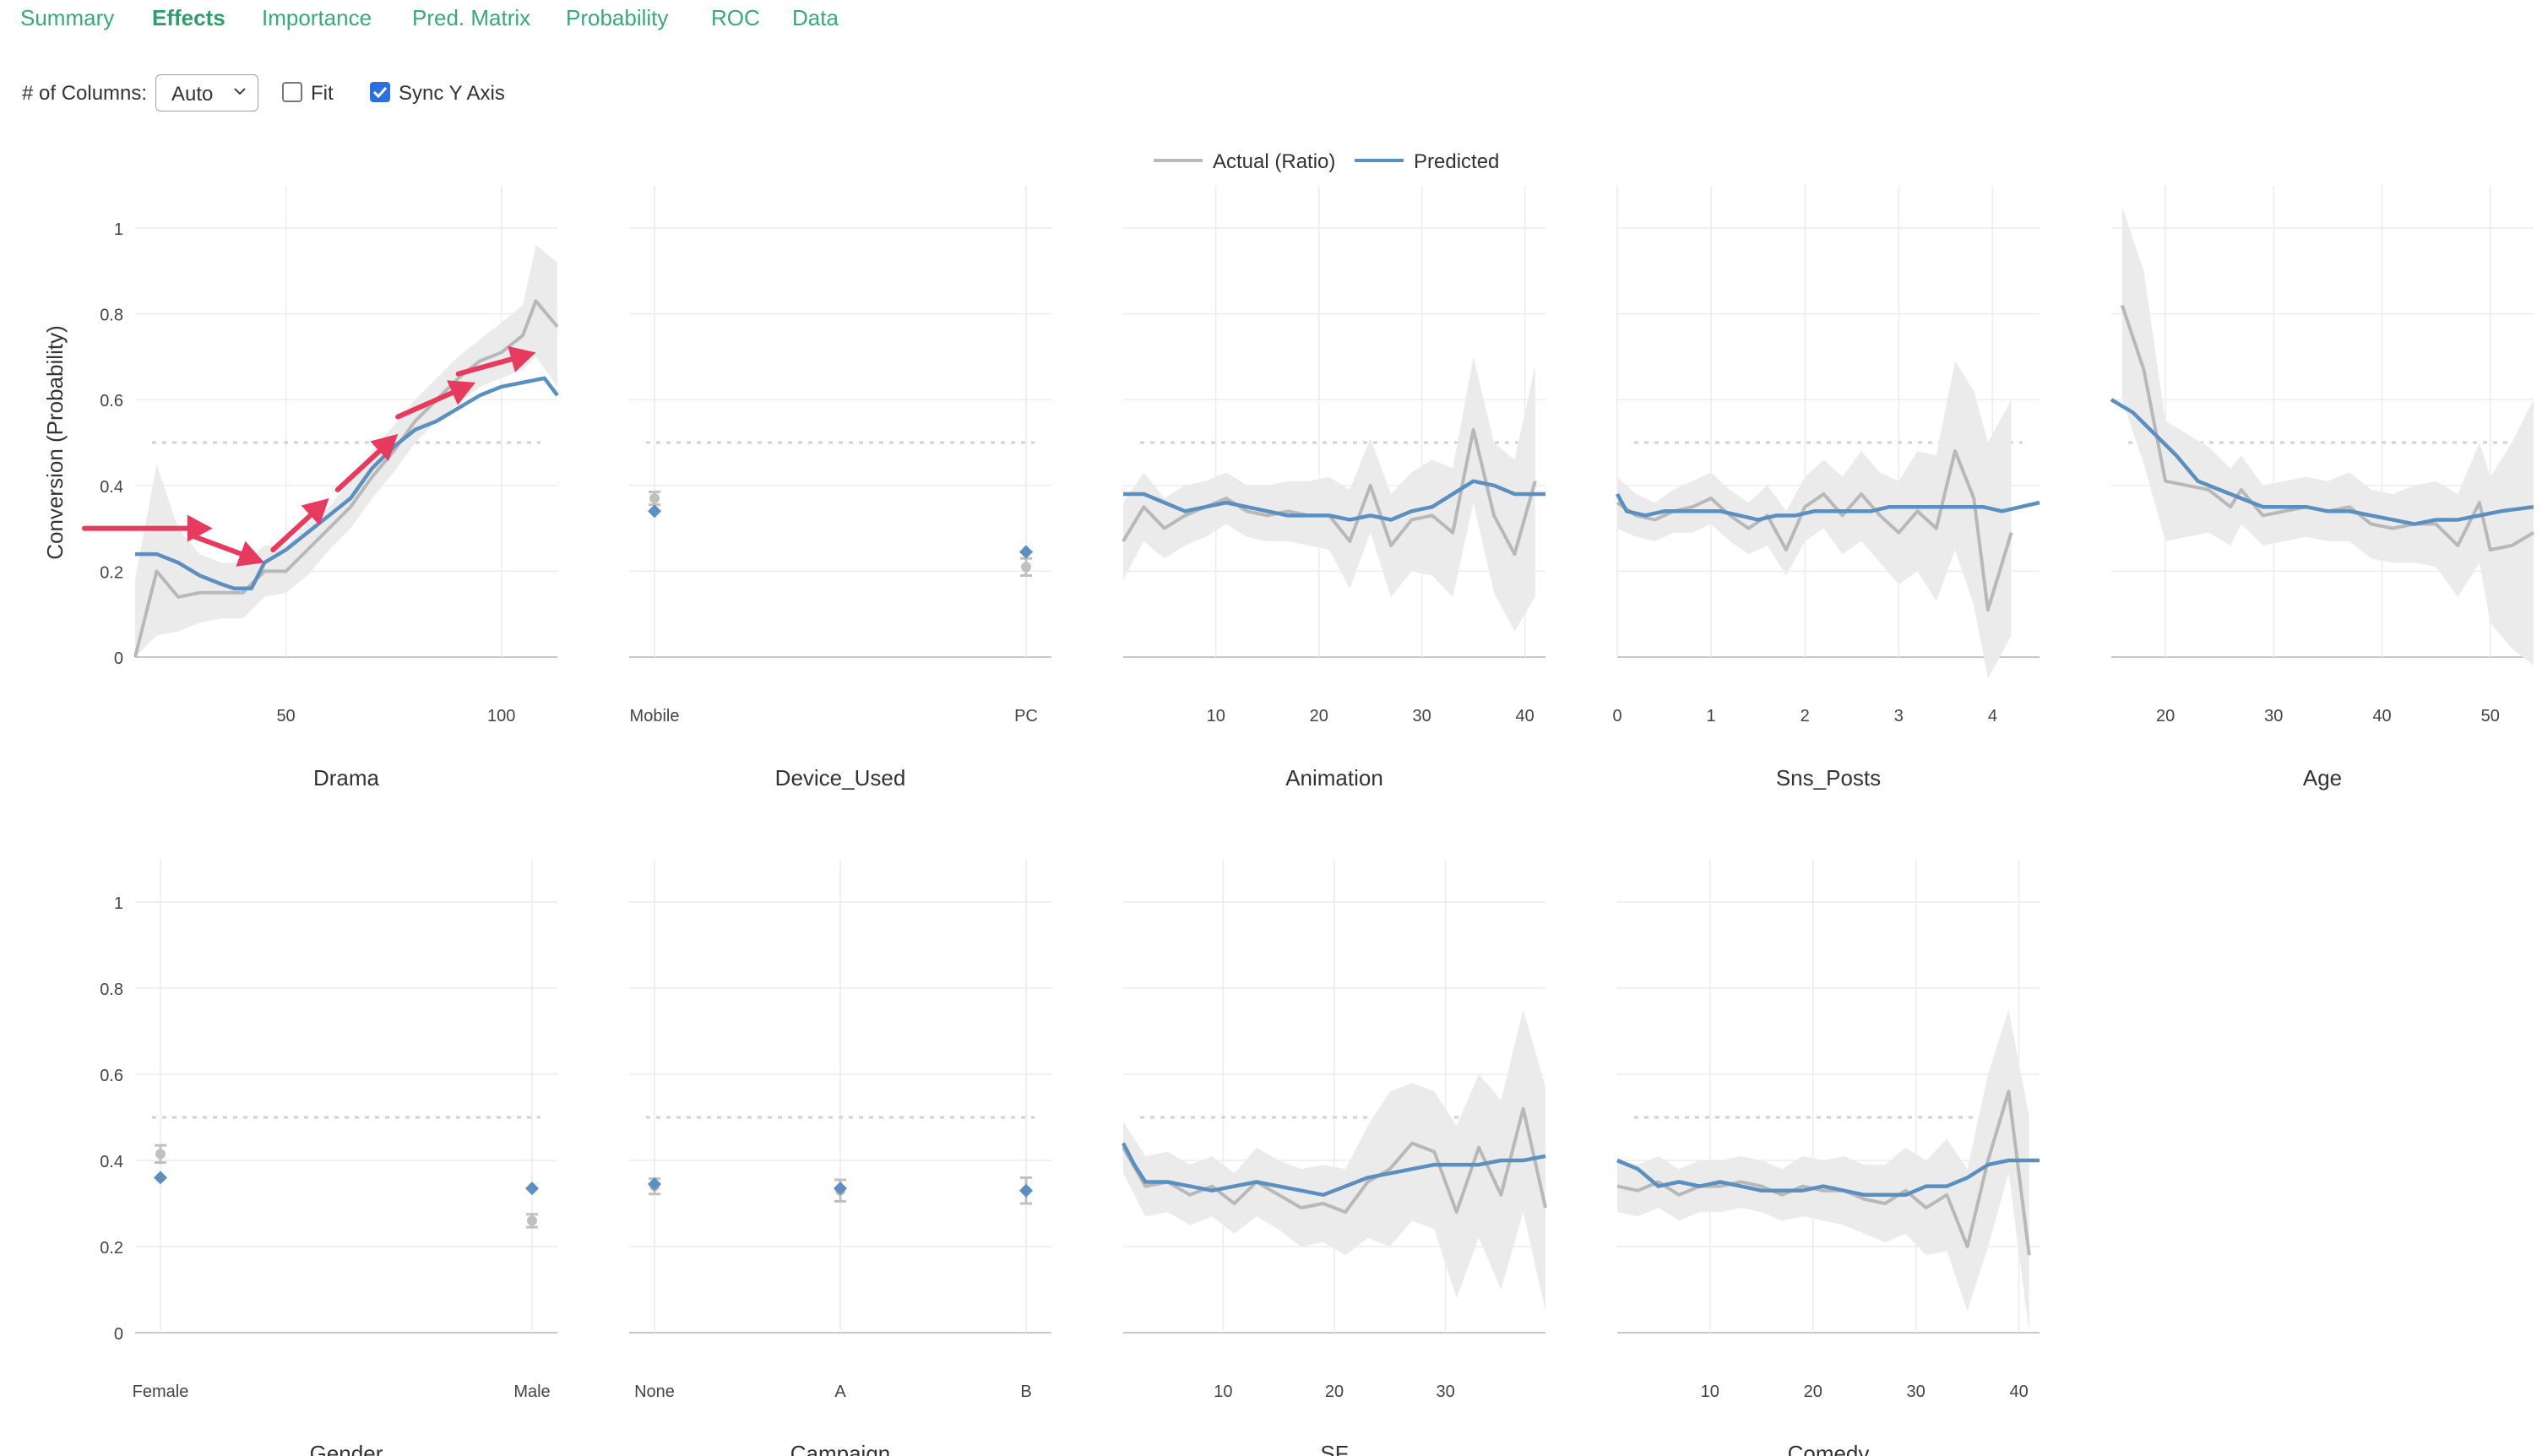 The image size is (2542, 1456). What do you see at coordinates (292, 92) in the screenshot?
I see `fit-checkbox` at bounding box center [292, 92].